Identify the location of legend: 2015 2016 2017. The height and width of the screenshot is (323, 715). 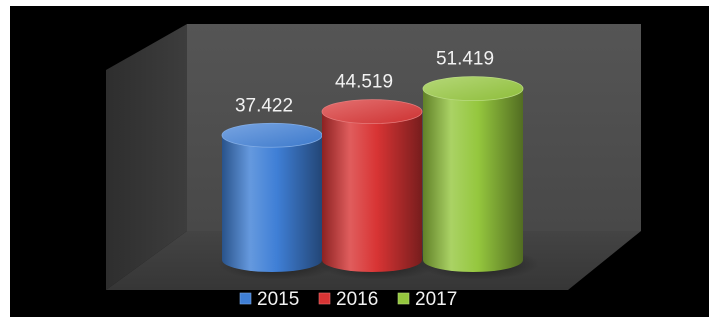
(348, 299).